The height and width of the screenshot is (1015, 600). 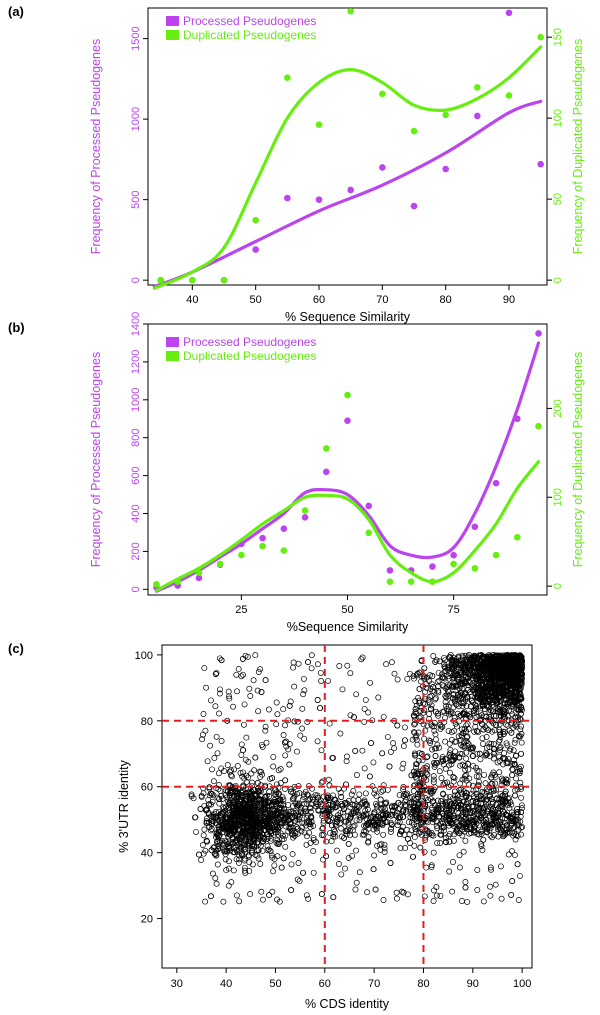 What do you see at coordinates (558, 199) in the screenshot?
I see `y-right-tick-label: 50` at bounding box center [558, 199].